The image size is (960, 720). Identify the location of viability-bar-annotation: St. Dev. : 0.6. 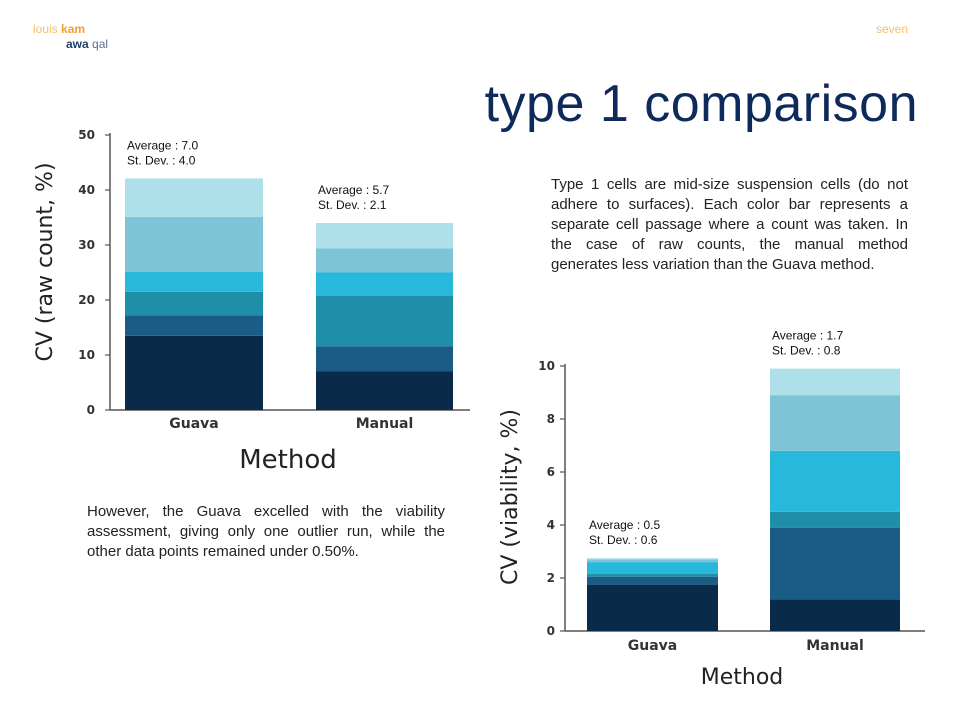
(623, 540).